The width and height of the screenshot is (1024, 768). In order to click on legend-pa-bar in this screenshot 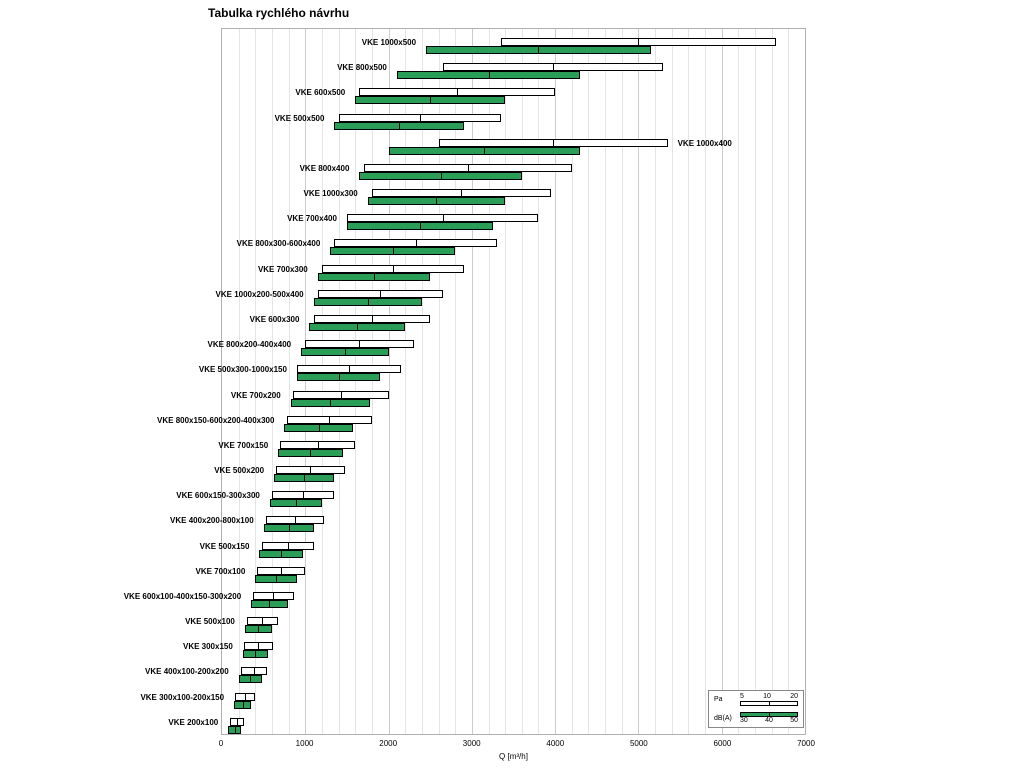, I will do `click(769, 703)`.